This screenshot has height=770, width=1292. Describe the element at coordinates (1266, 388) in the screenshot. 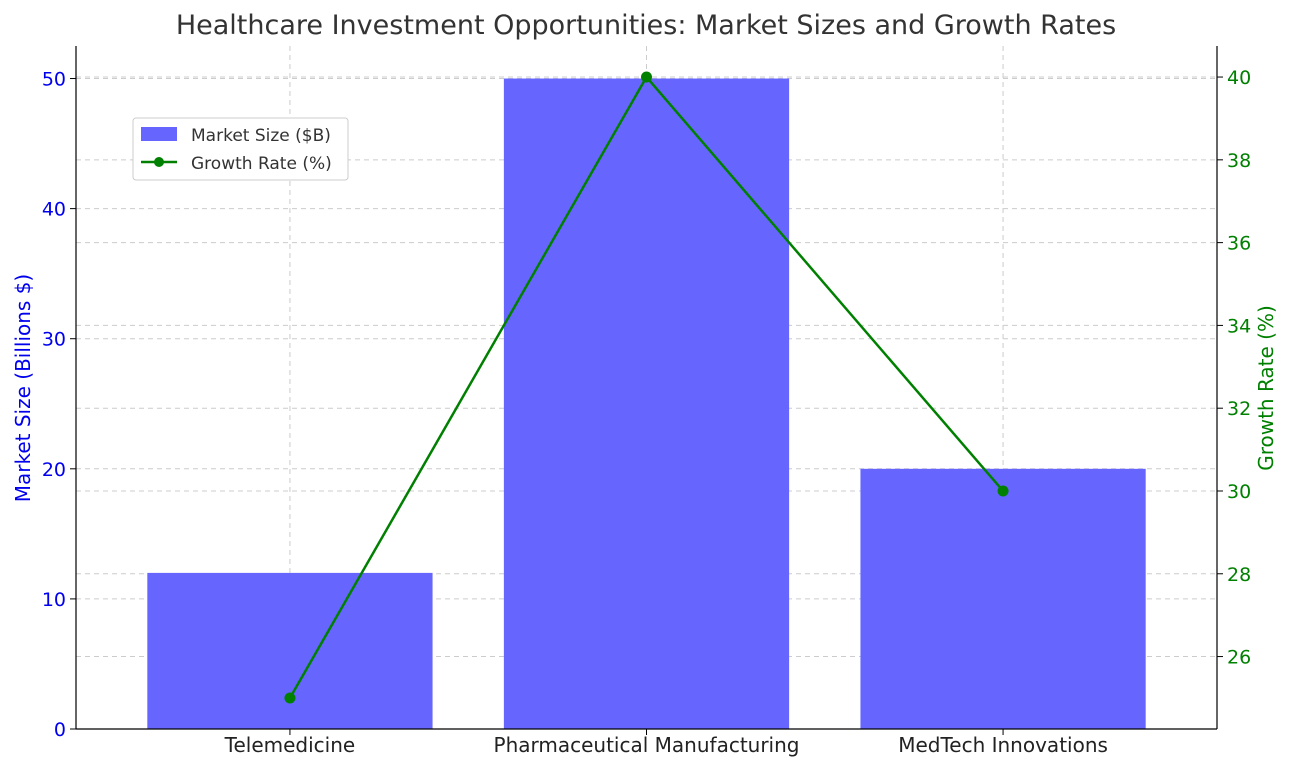

I see `y-axis-label-right: Growth Rate (%)` at that location.